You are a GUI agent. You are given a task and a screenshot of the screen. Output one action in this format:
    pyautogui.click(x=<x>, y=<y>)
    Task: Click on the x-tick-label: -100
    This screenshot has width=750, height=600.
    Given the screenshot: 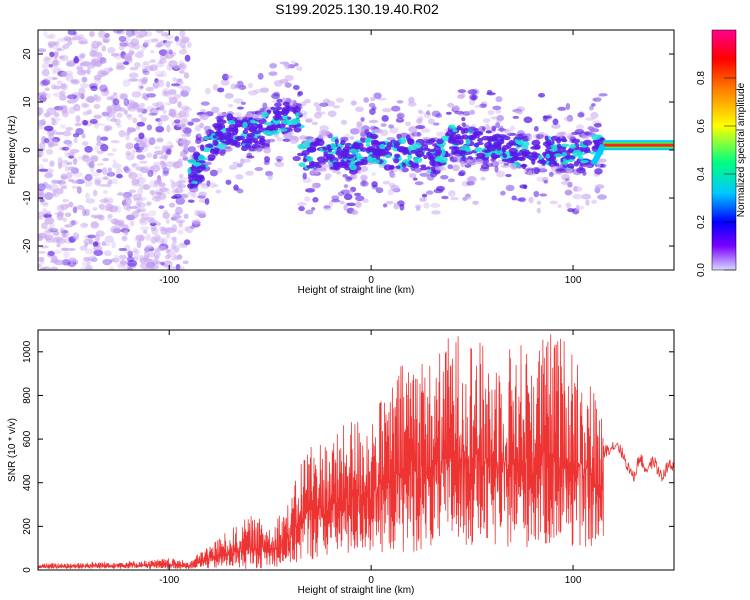 What is the action you would take?
    pyautogui.click(x=169, y=580)
    